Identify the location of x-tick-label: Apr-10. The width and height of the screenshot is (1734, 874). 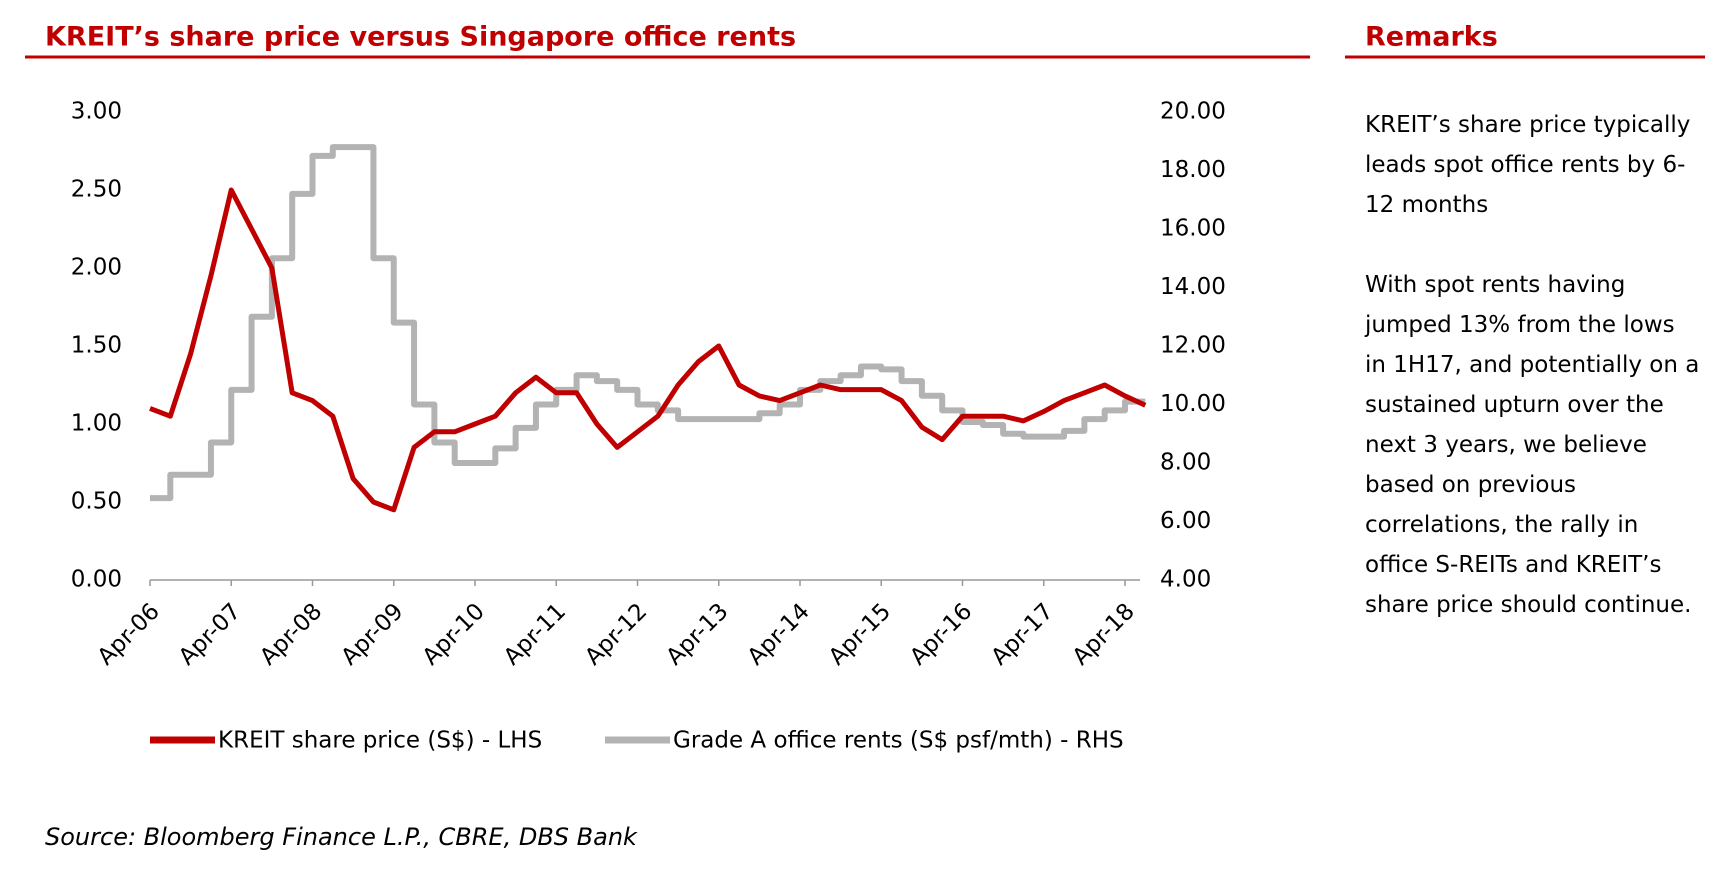
(454, 634).